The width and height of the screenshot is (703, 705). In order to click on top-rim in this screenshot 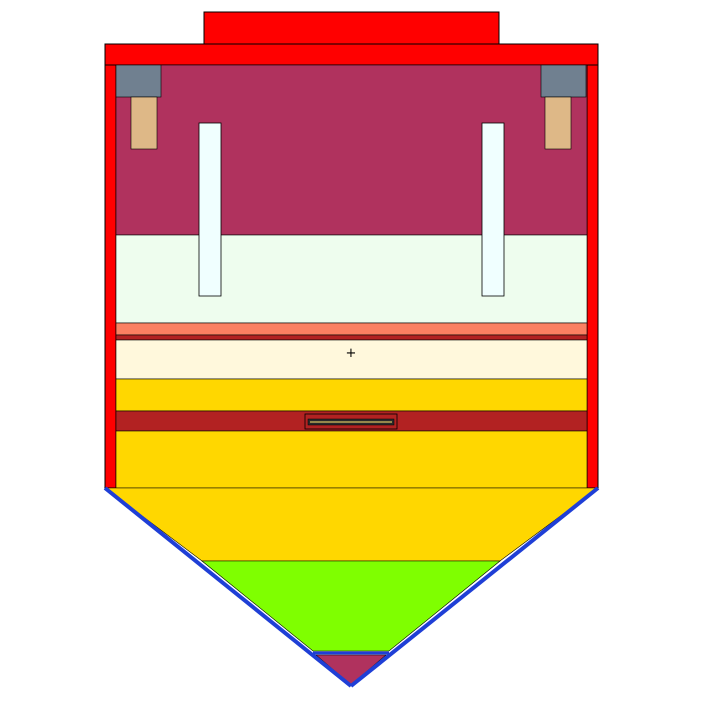, I will do `click(351, 54)`.